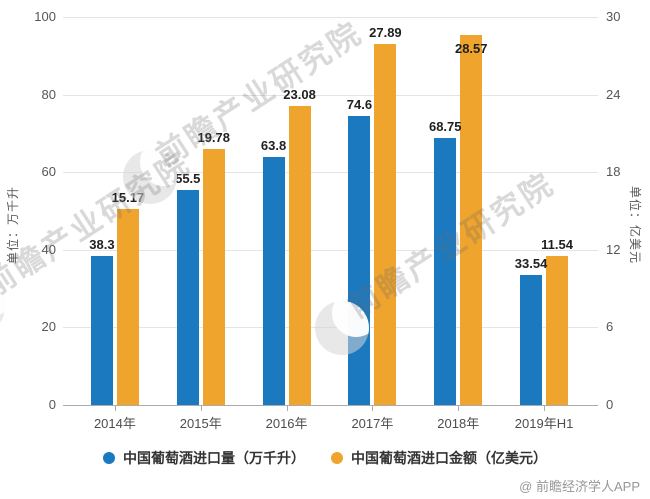  Describe the element at coordinates (114, 423) in the screenshot. I see `x-axis-label: 2014年` at that location.